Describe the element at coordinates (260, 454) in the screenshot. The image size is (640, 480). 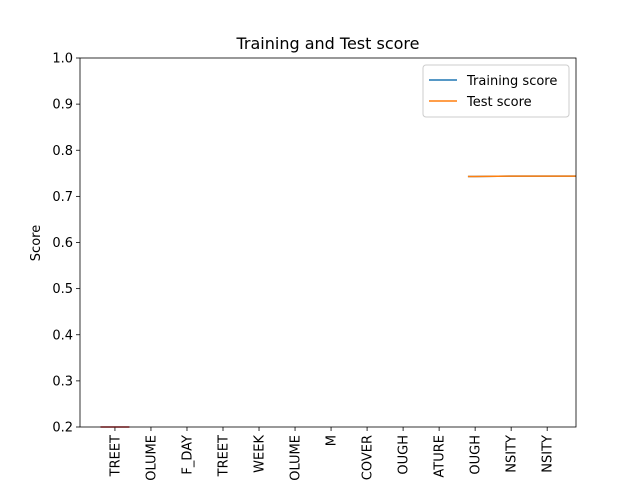
I see `x-tick-label: WEEK` at that location.